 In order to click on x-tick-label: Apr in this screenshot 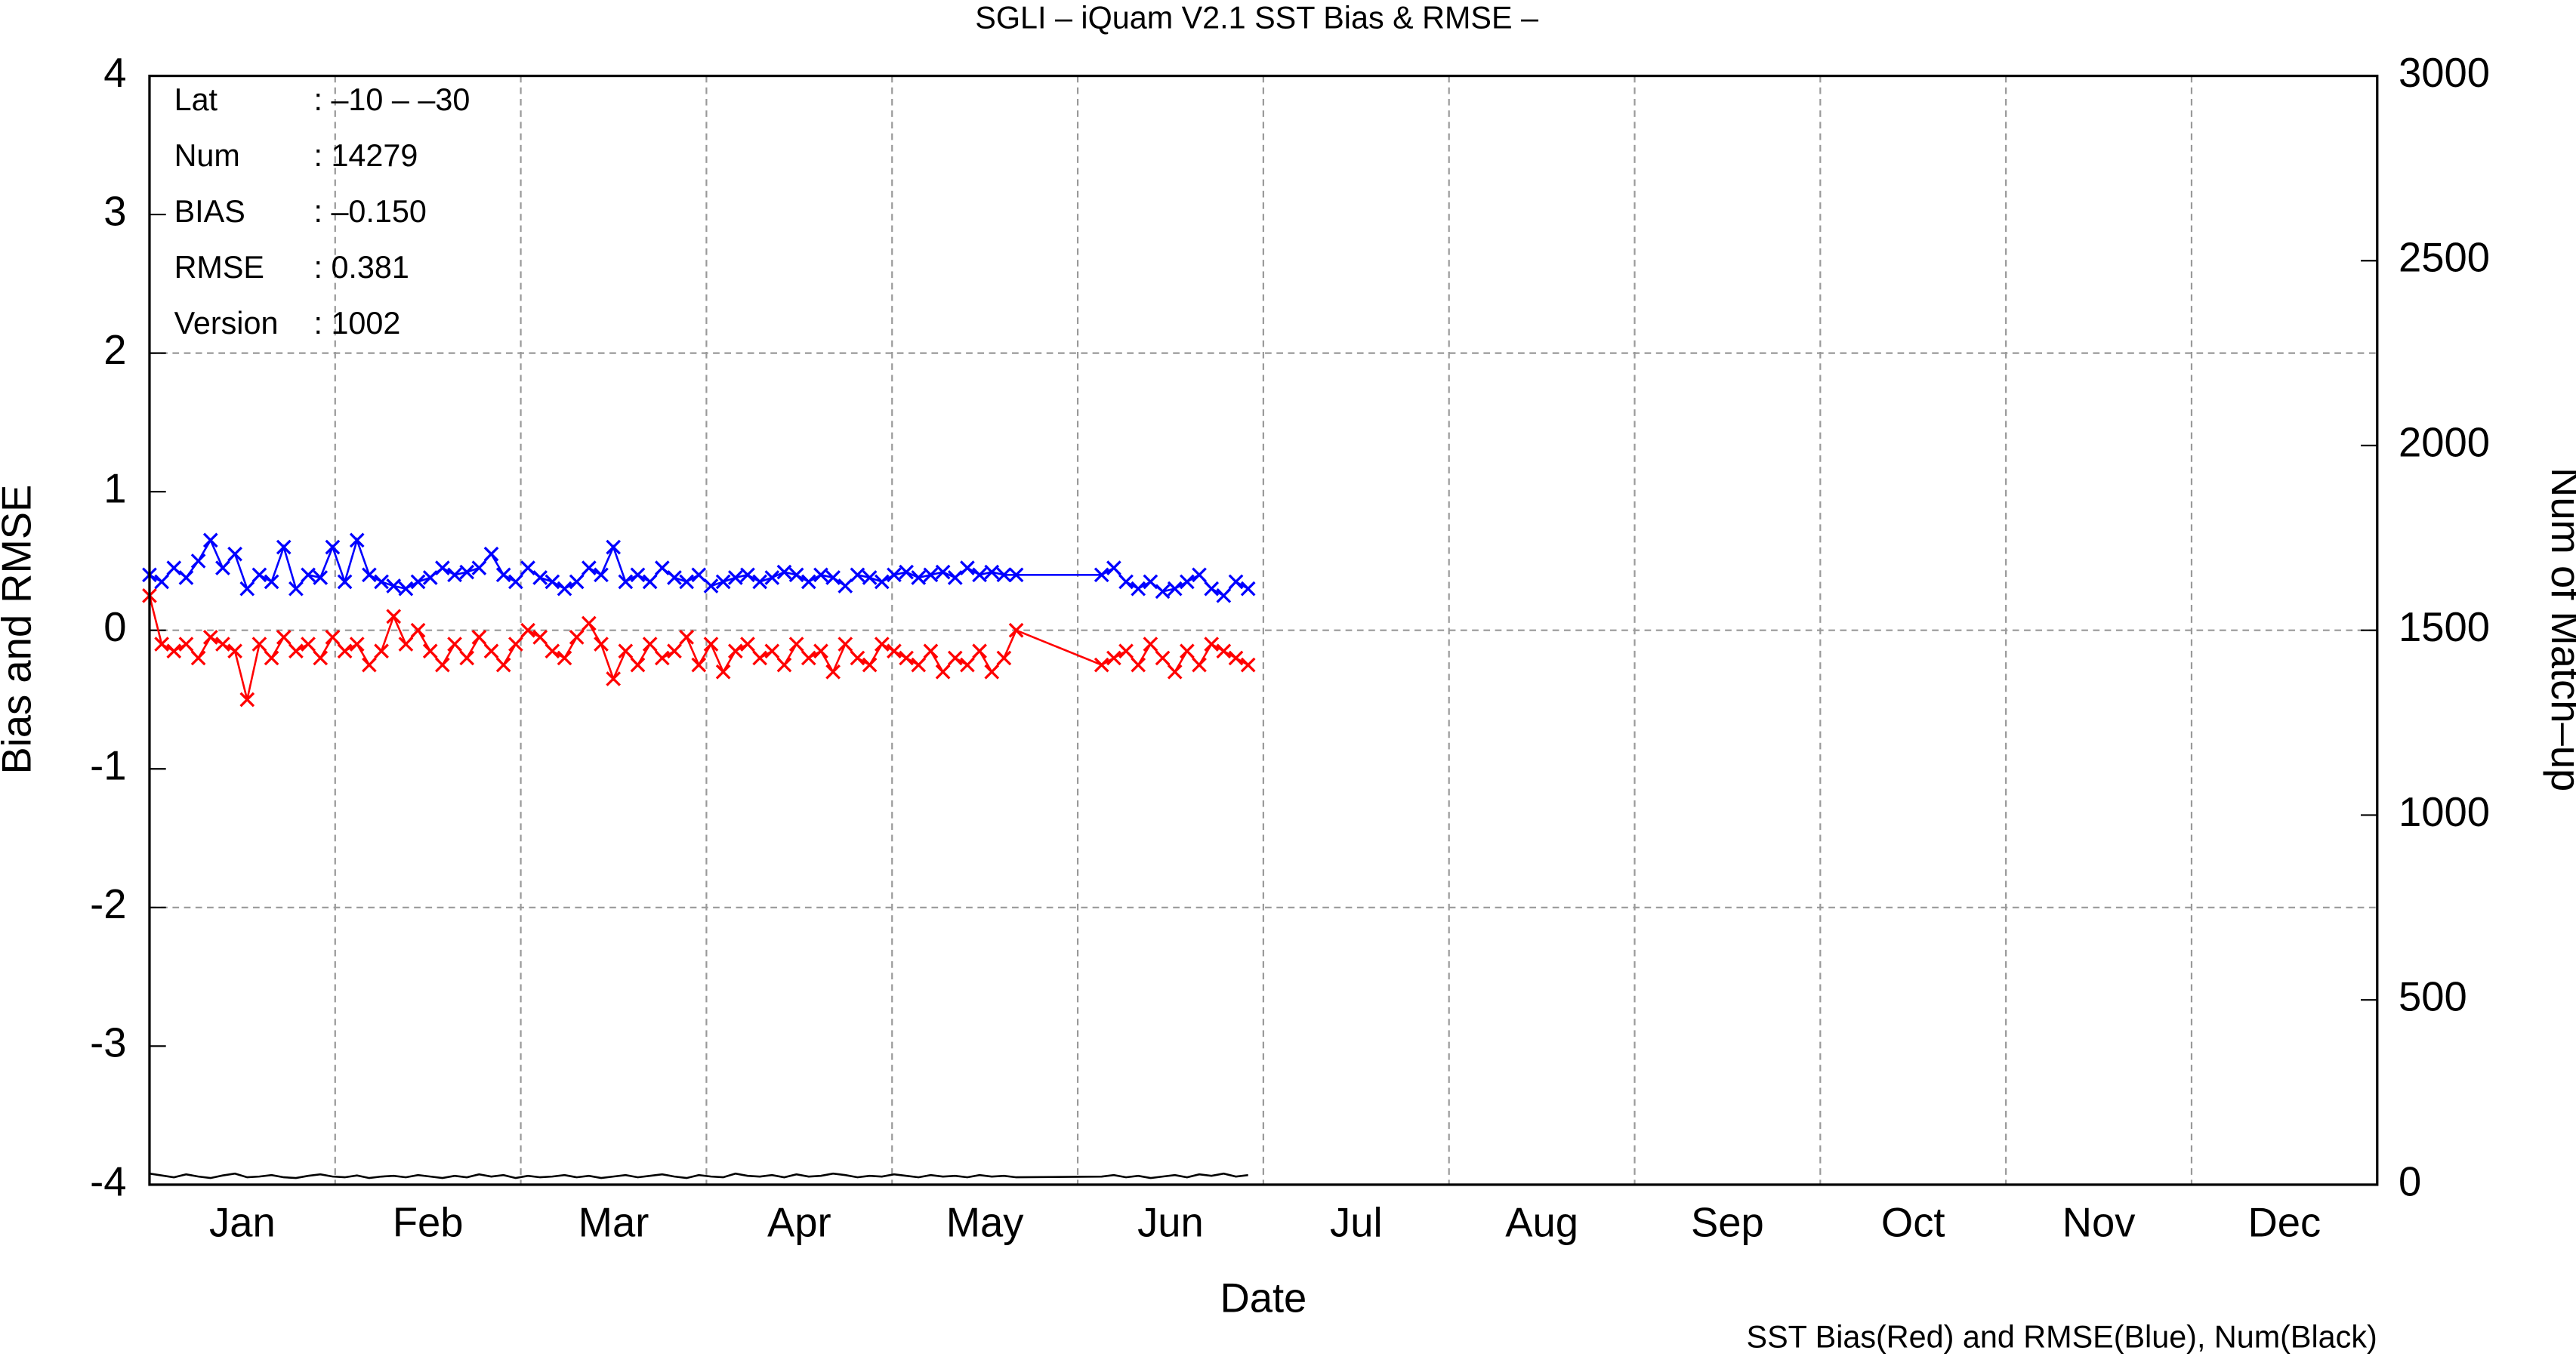, I will do `click(799, 1223)`.